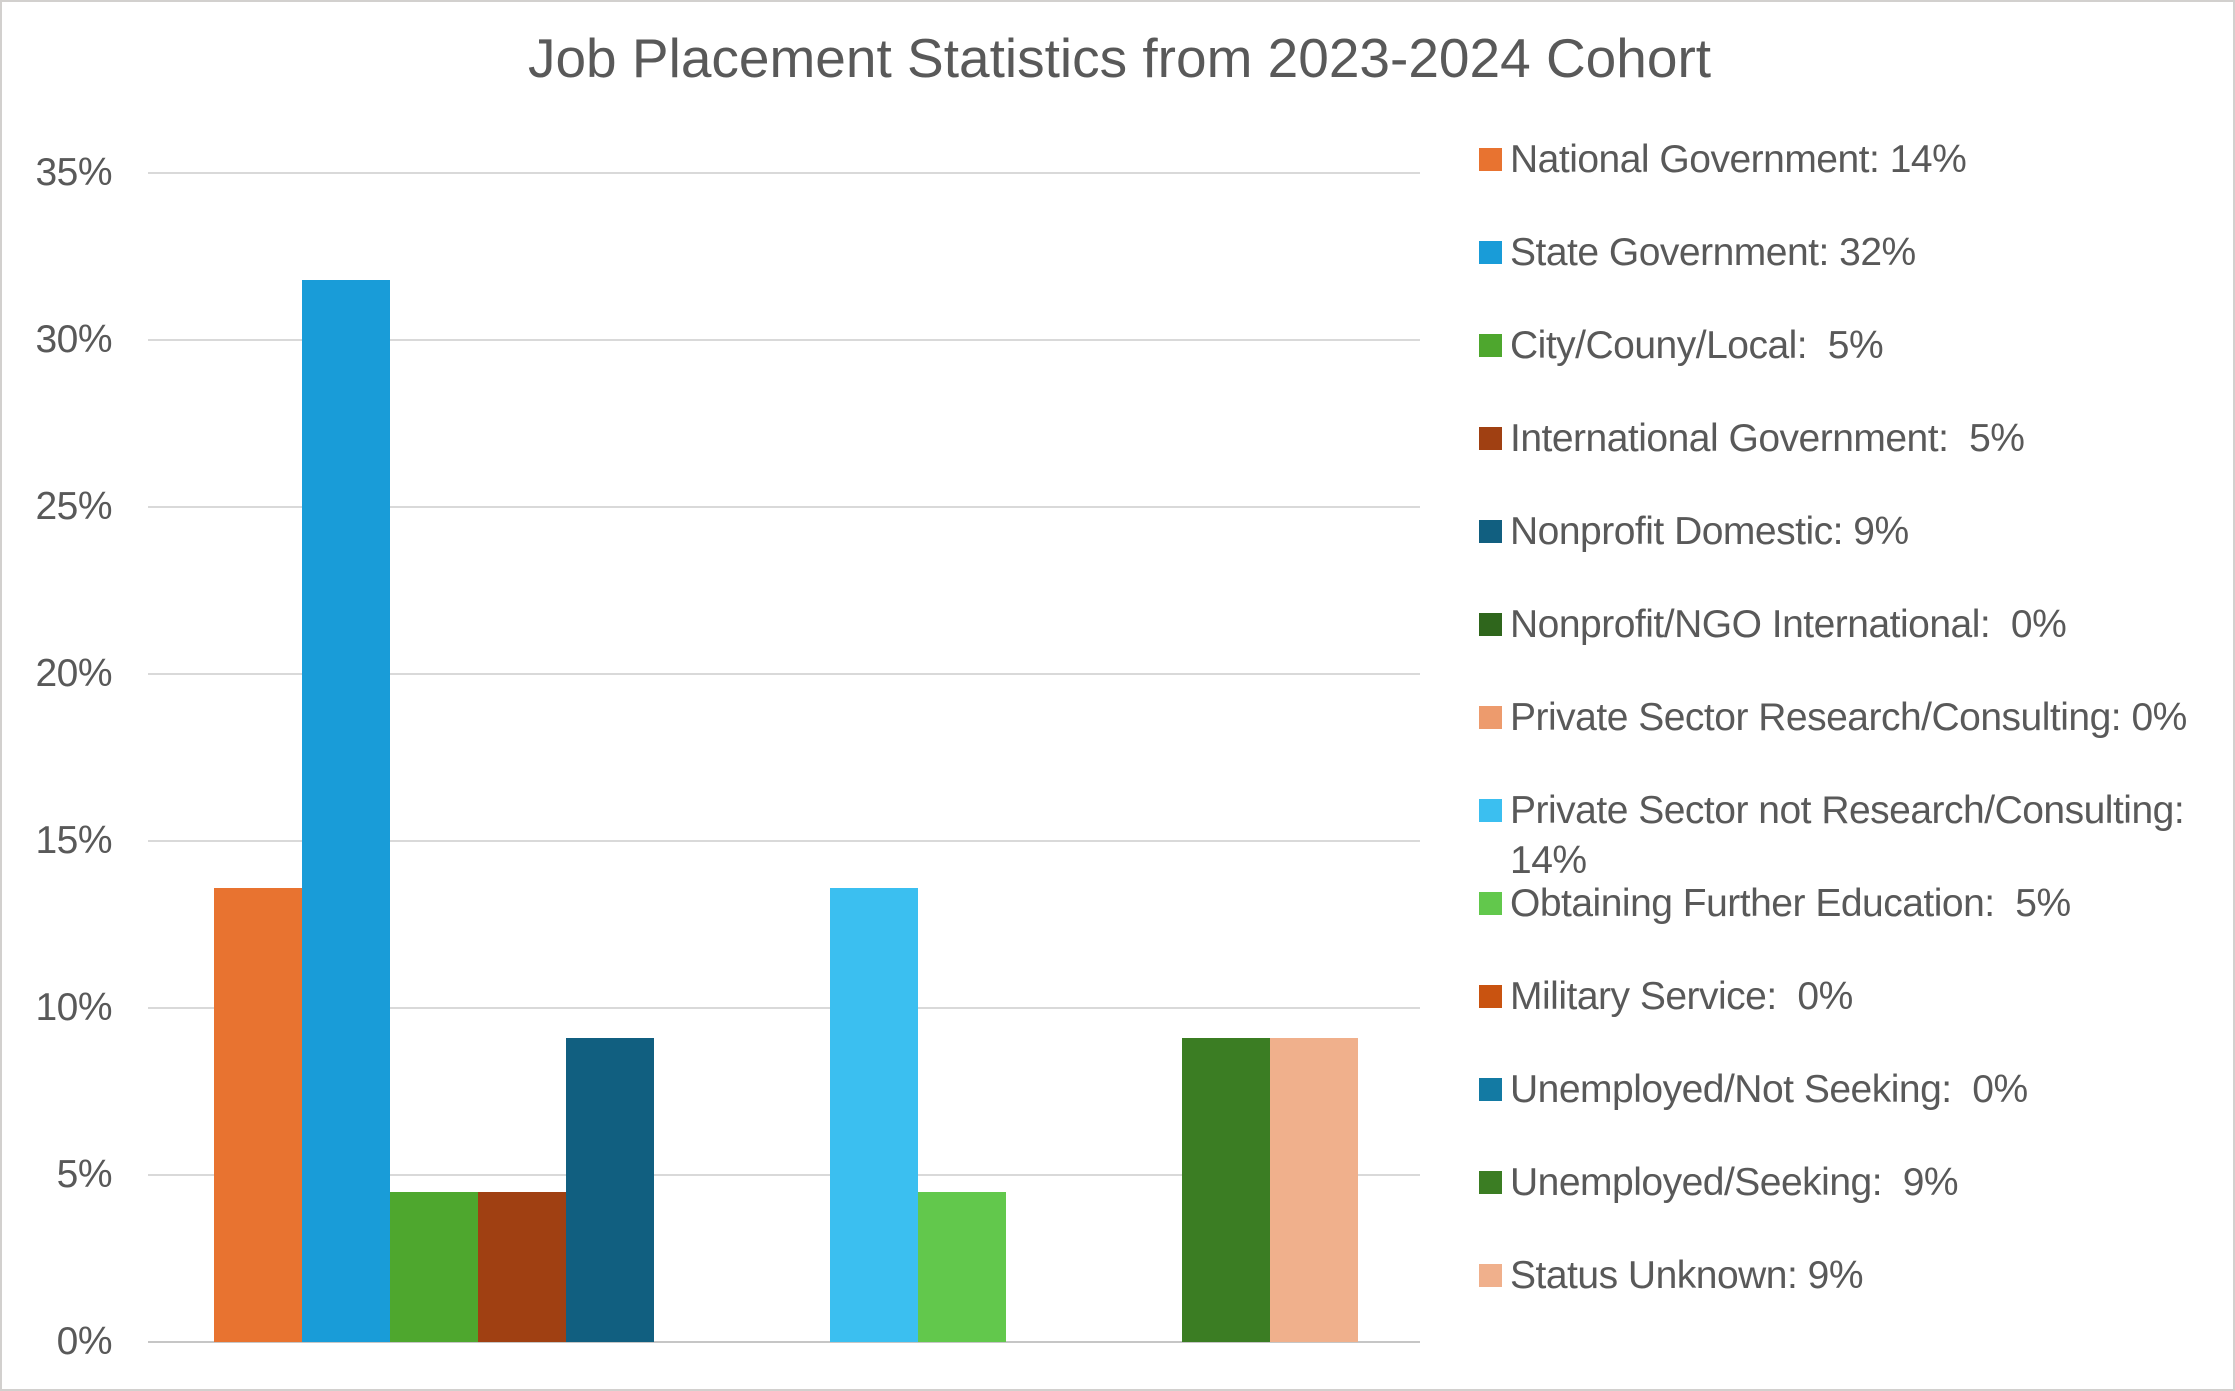 The height and width of the screenshot is (1391, 2235). I want to click on y-tick-10: 10%, so click(73, 1007).